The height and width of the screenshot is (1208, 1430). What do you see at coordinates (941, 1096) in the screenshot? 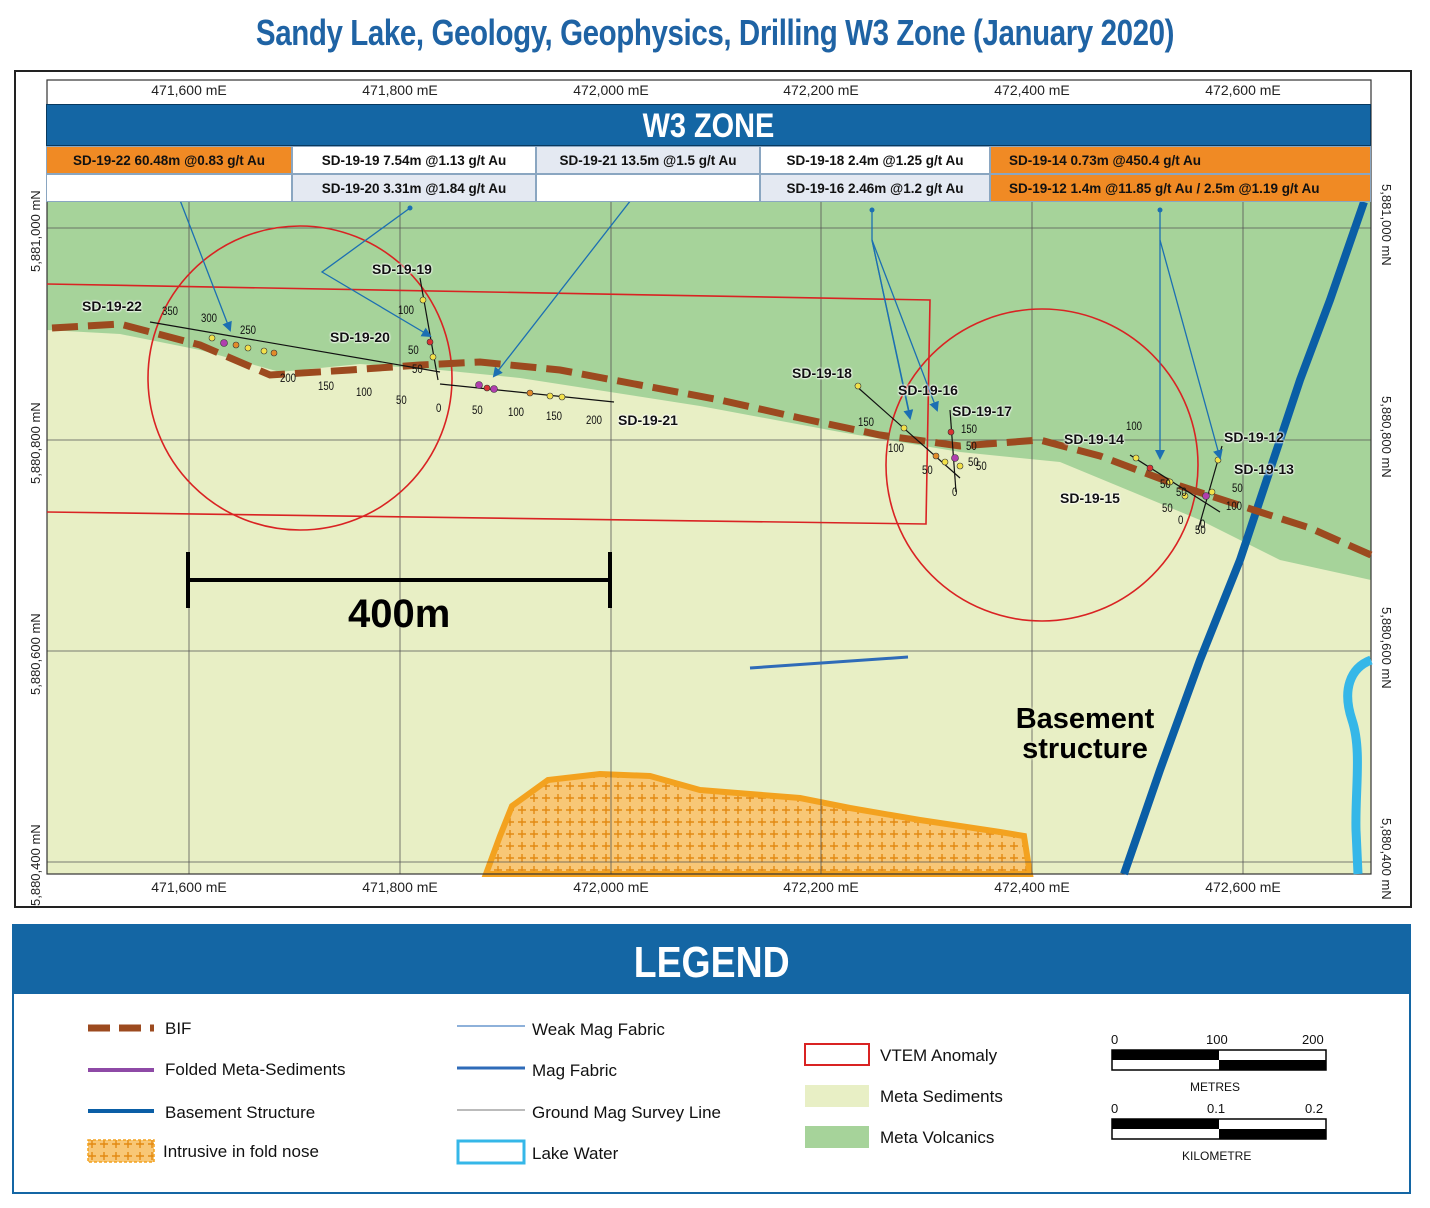
I see `legend-meta-sediments: Meta Sediments` at bounding box center [941, 1096].